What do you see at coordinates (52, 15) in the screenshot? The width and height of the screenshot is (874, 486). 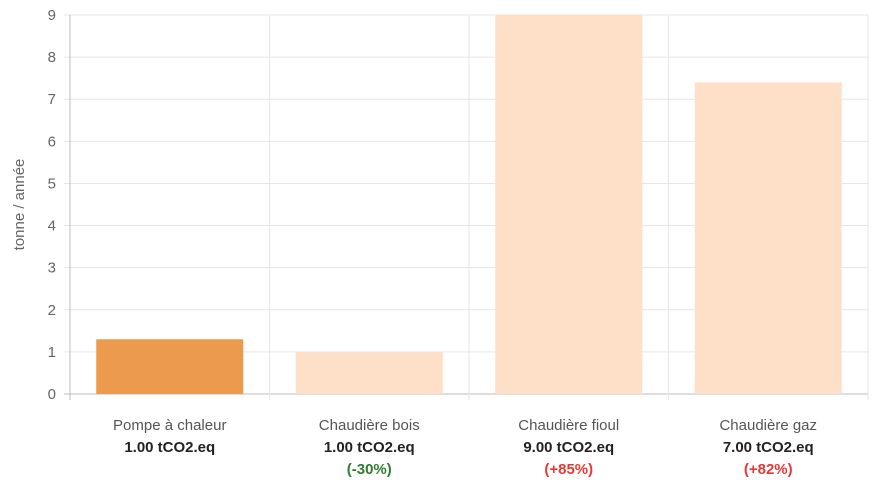 I see `y-tick-label: 9` at bounding box center [52, 15].